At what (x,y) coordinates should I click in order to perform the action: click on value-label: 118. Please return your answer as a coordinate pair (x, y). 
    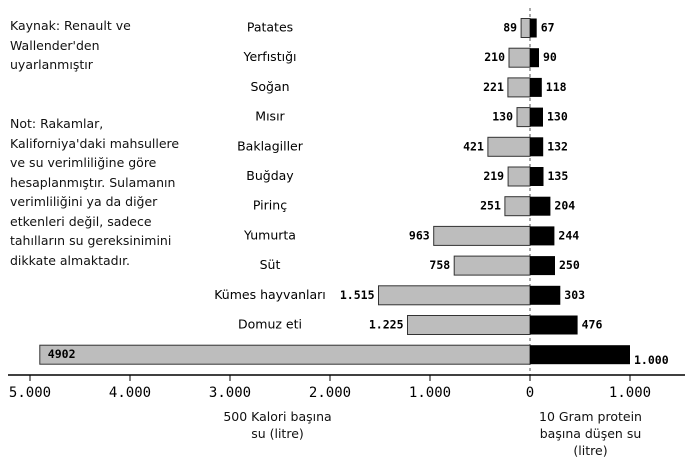
    Looking at the image, I should click on (556, 87).